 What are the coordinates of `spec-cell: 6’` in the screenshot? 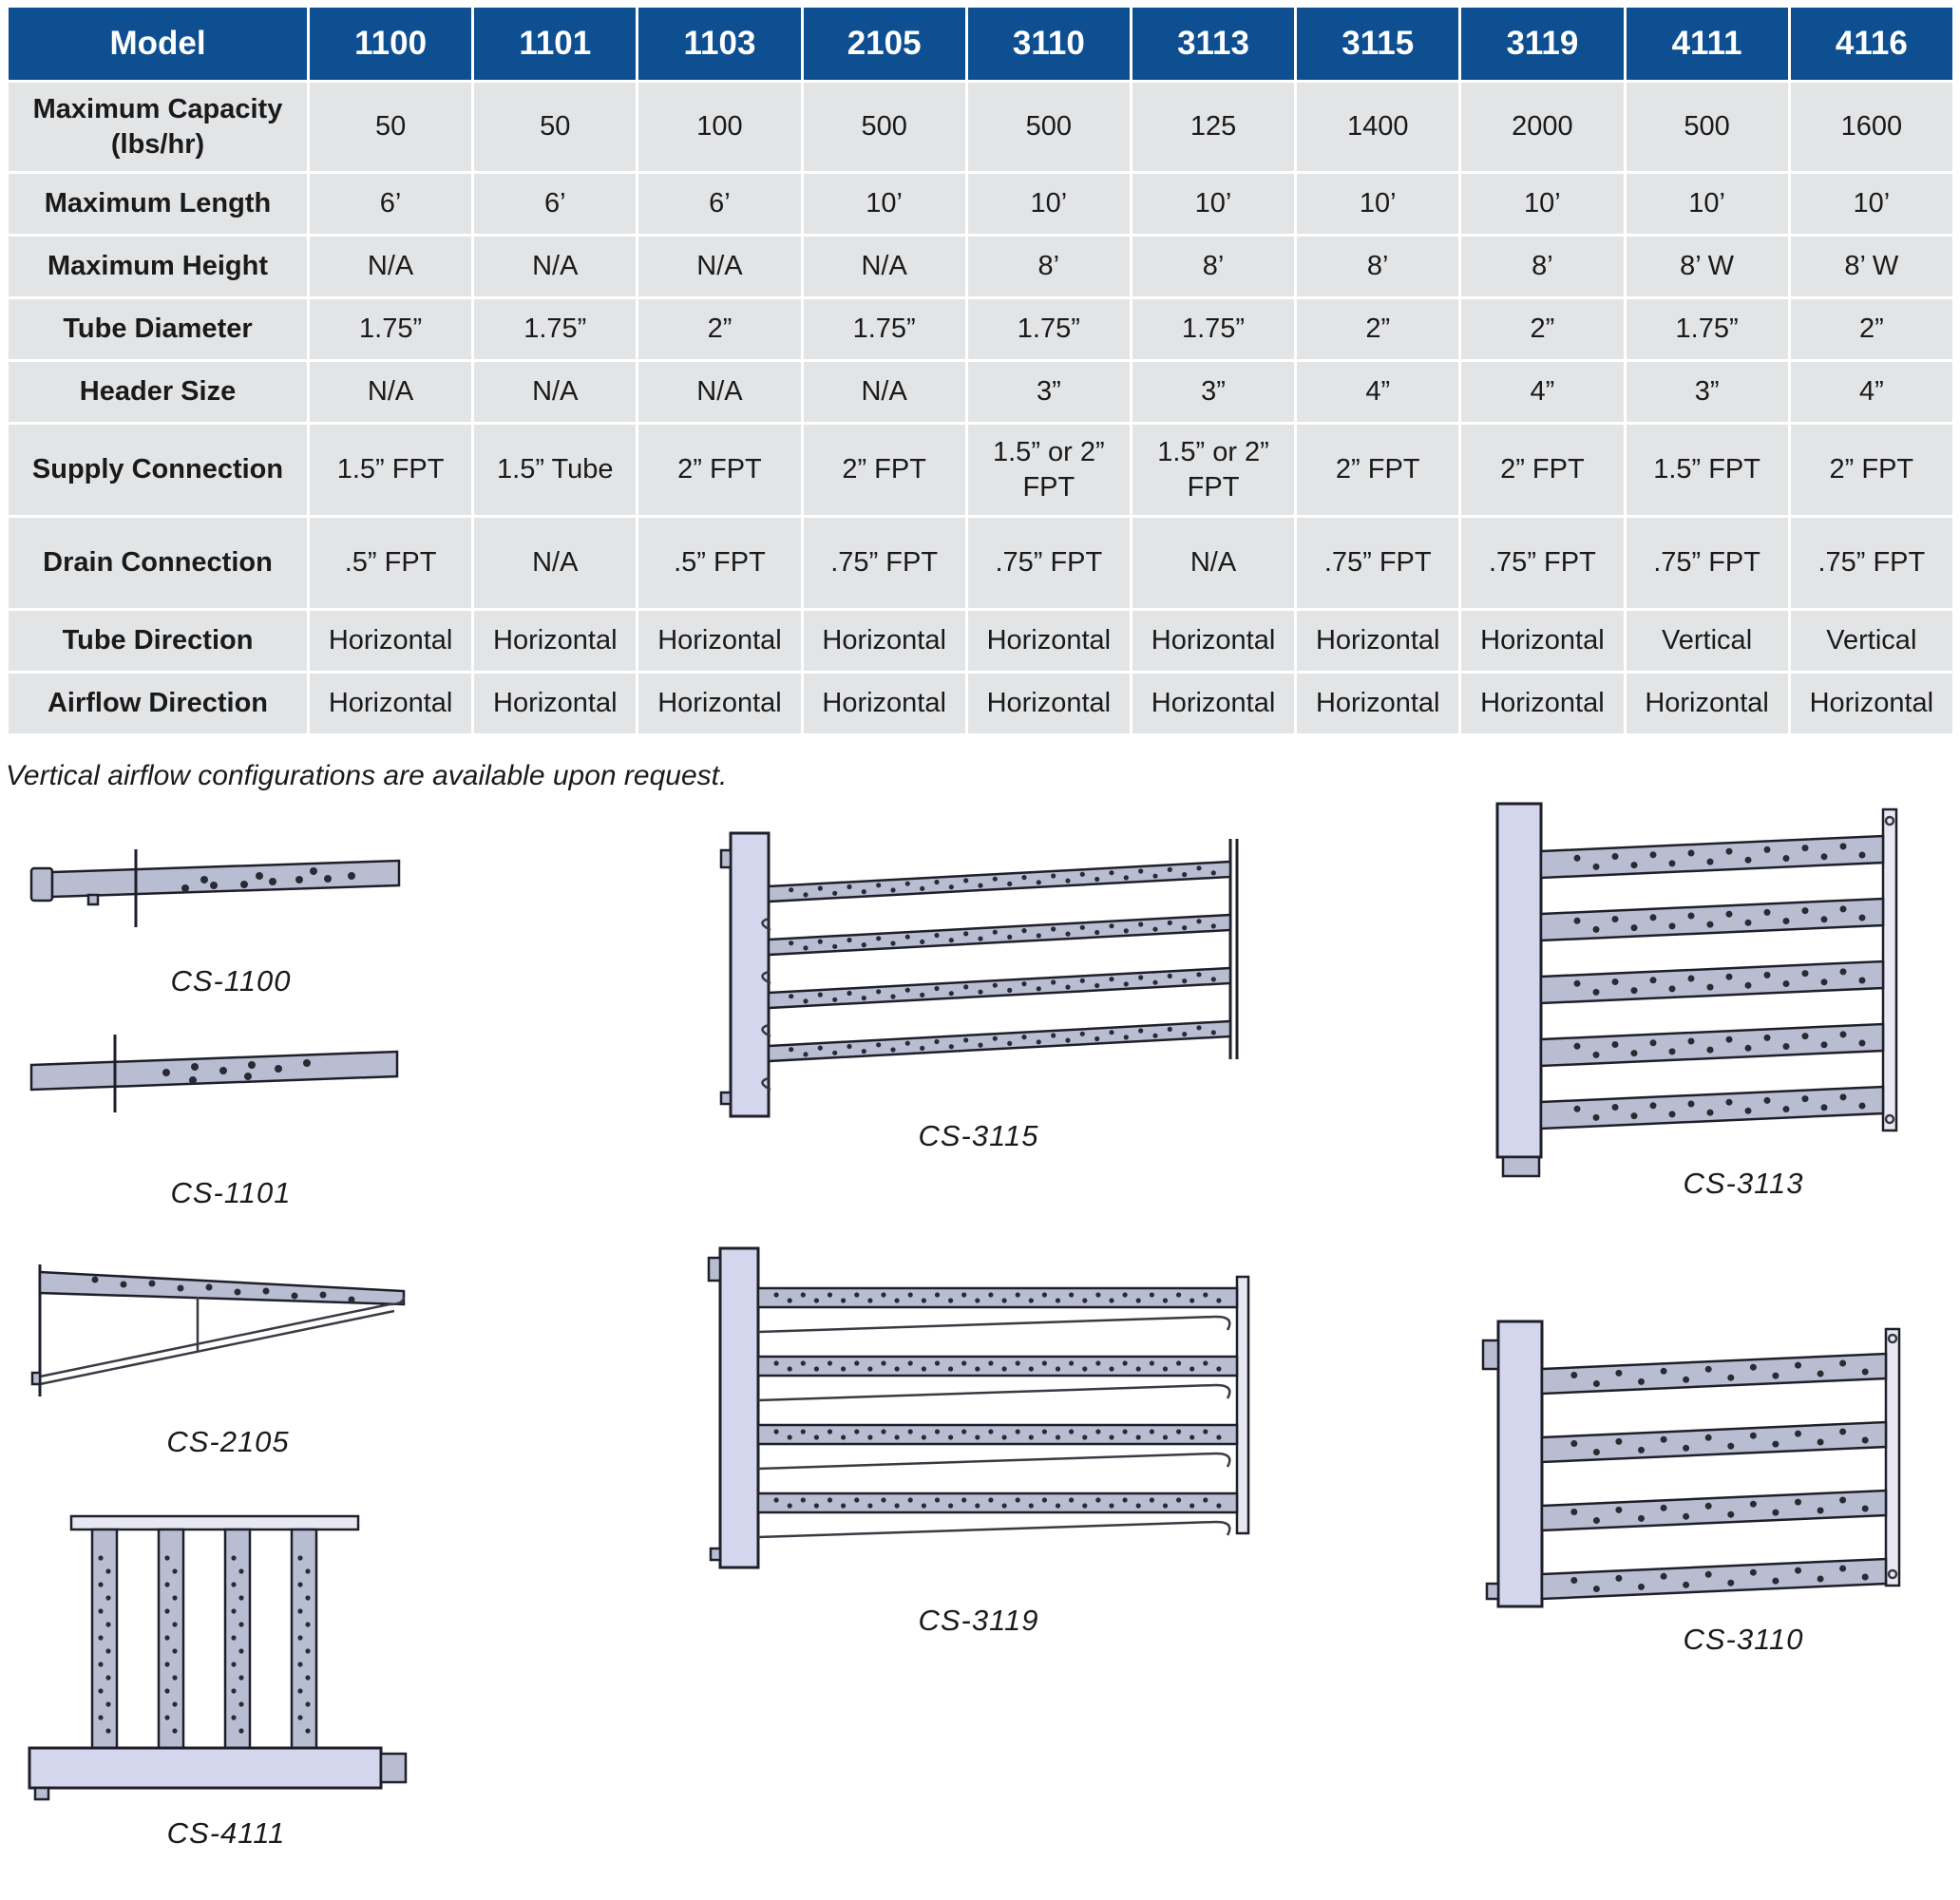 It's located at (390, 204).